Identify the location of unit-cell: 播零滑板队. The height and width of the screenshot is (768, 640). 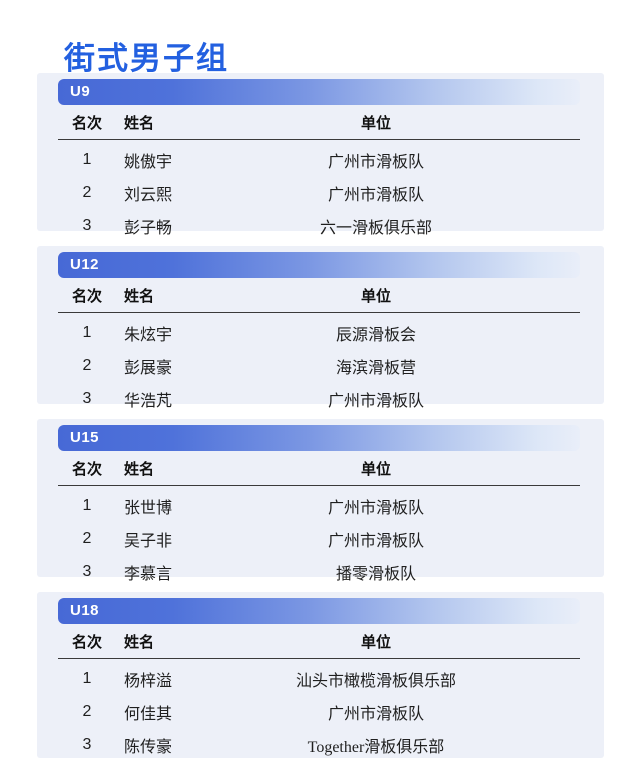
(375, 574).